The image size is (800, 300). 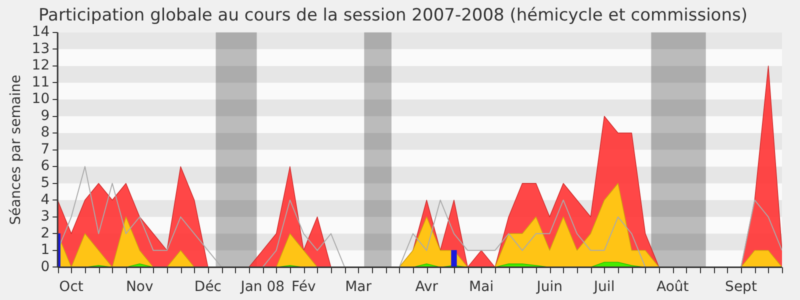 What do you see at coordinates (45, 250) in the screenshot?
I see `y-tick-label: 1` at bounding box center [45, 250].